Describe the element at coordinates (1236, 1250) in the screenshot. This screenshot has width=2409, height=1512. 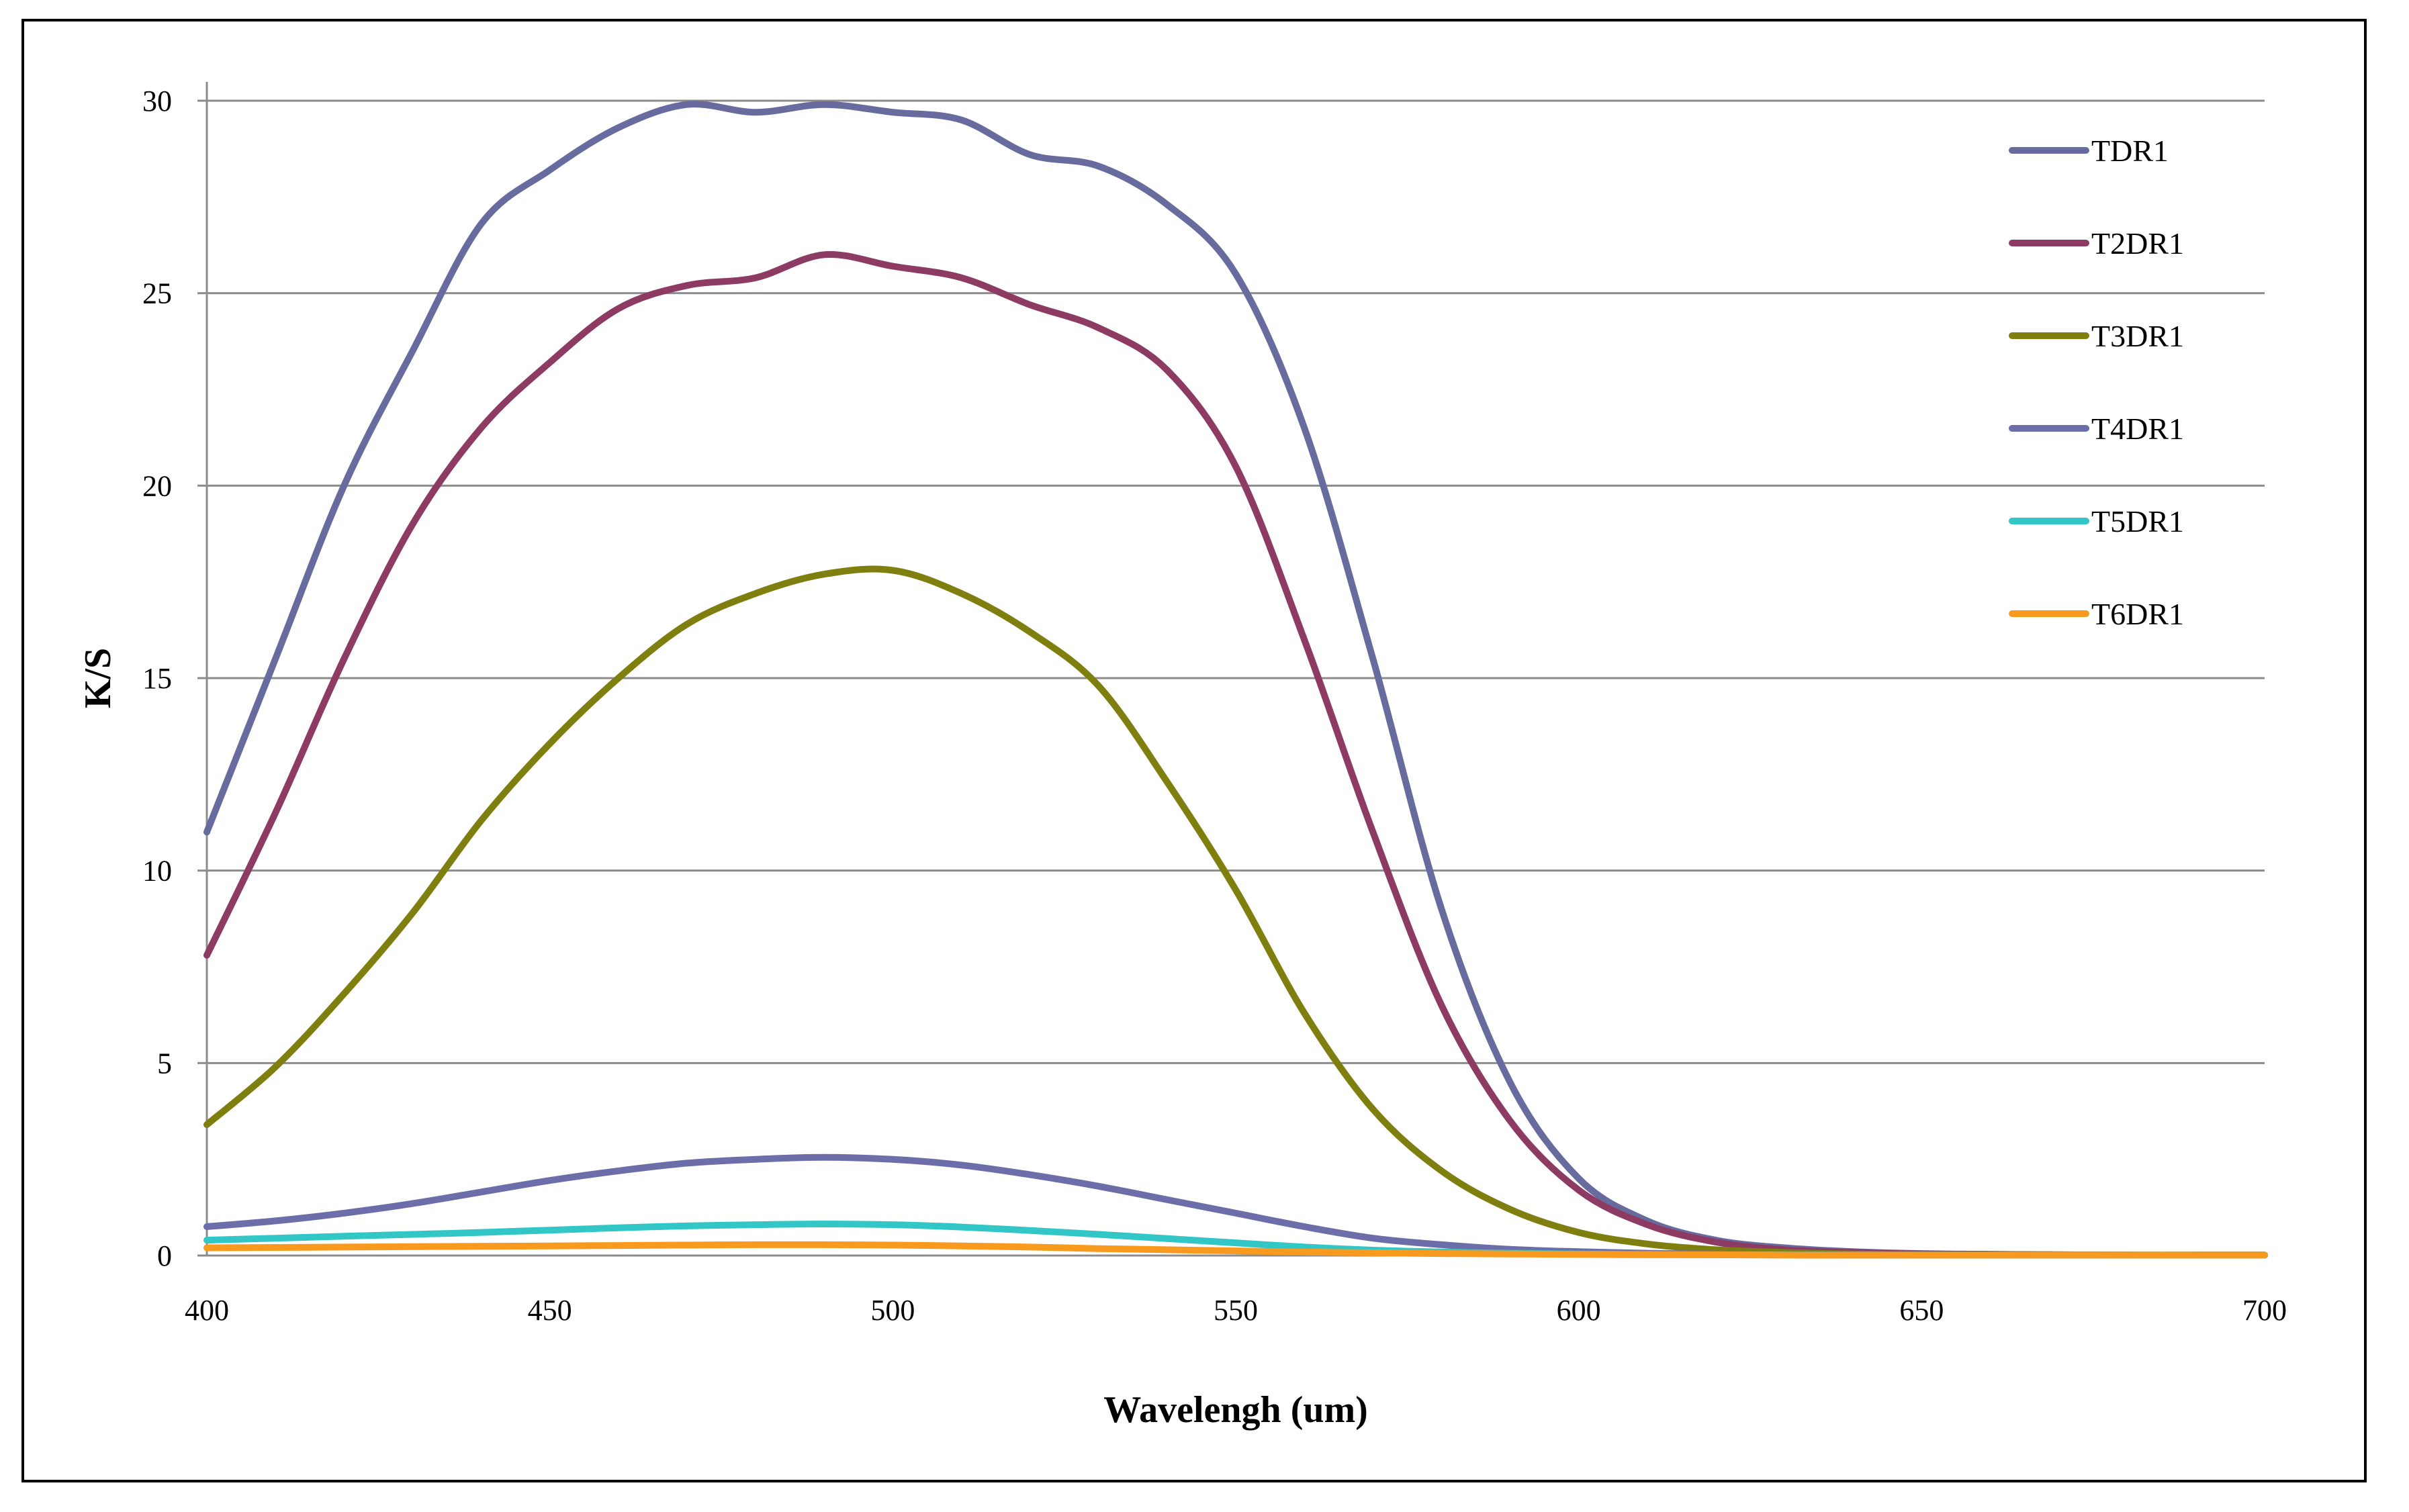
I see `series-line-t6dr1` at that location.